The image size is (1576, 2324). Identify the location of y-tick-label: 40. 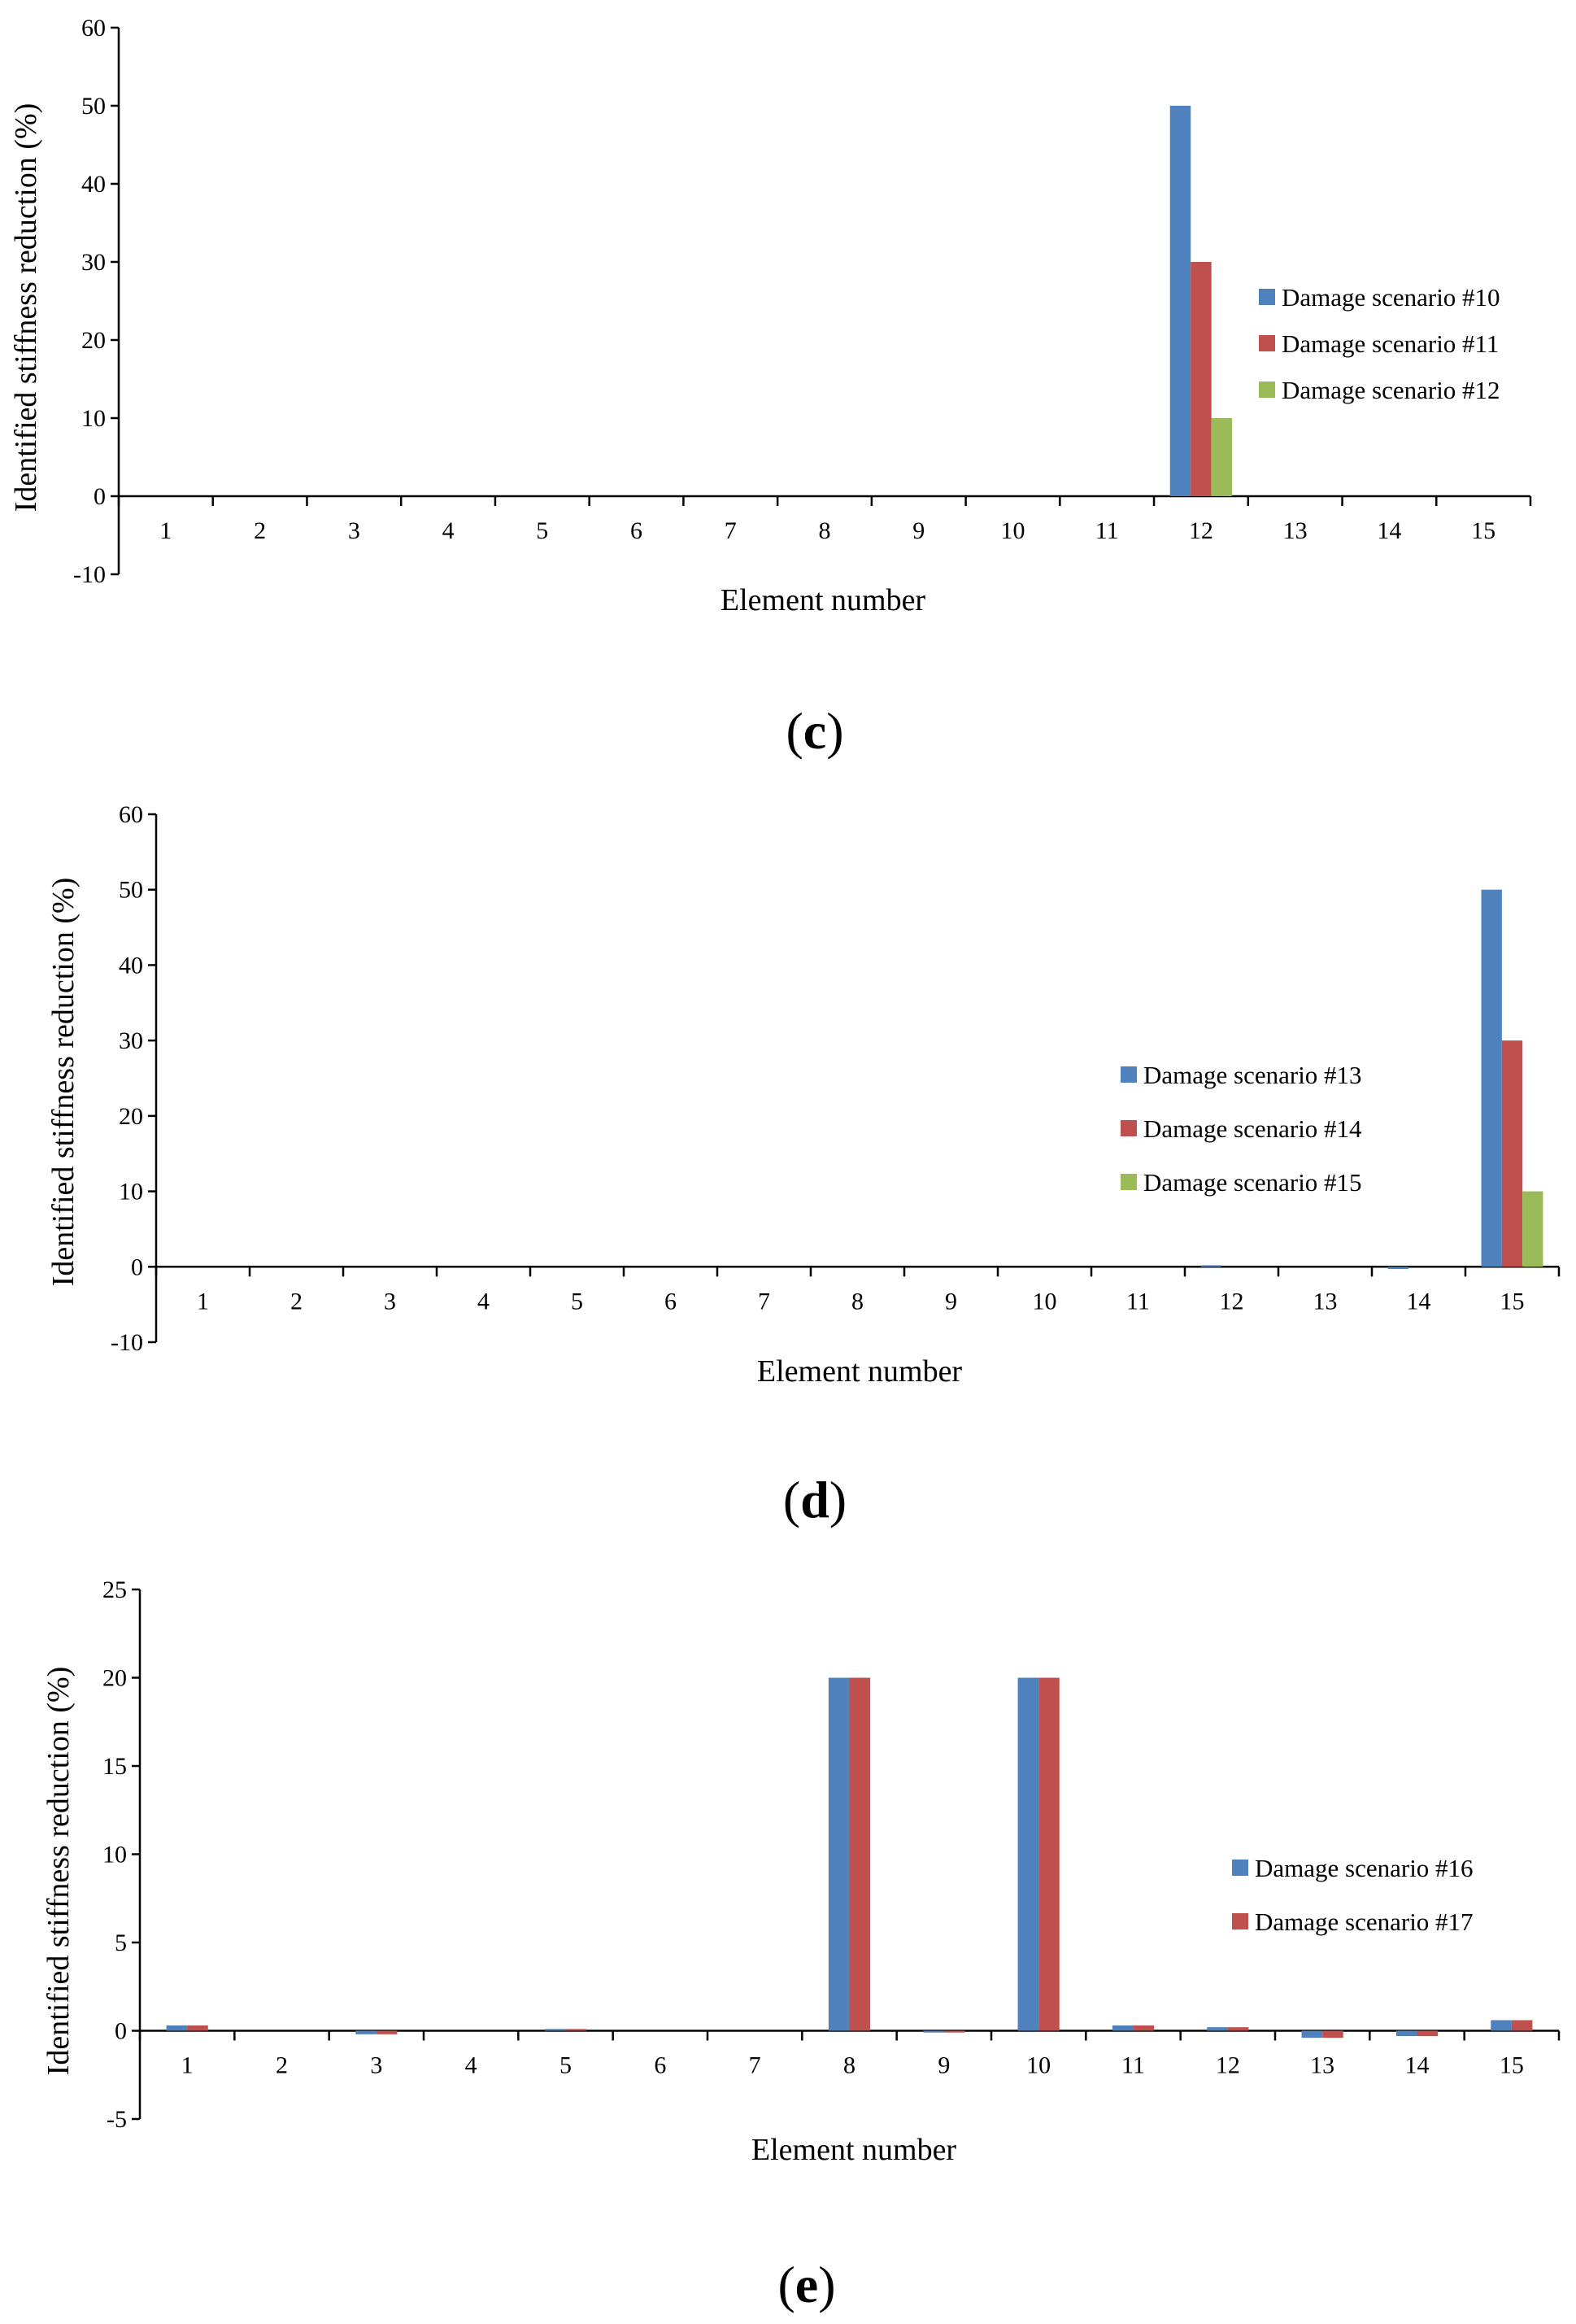
(131, 966).